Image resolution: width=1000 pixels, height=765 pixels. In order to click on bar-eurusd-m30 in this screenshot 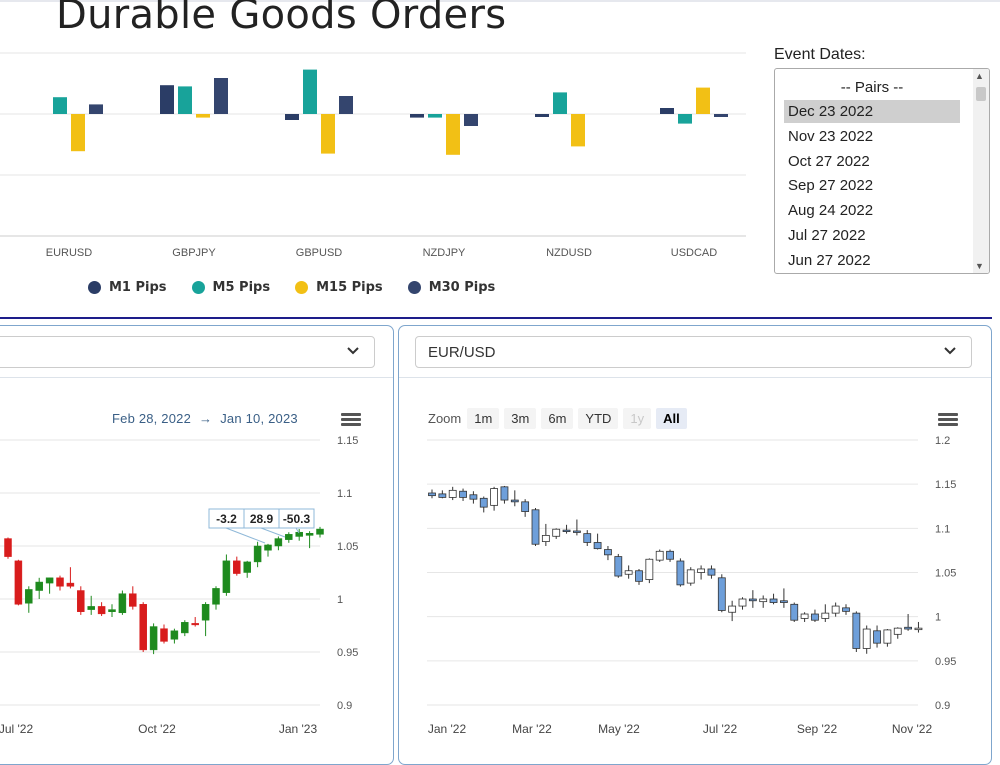, I will do `click(96, 109)`.